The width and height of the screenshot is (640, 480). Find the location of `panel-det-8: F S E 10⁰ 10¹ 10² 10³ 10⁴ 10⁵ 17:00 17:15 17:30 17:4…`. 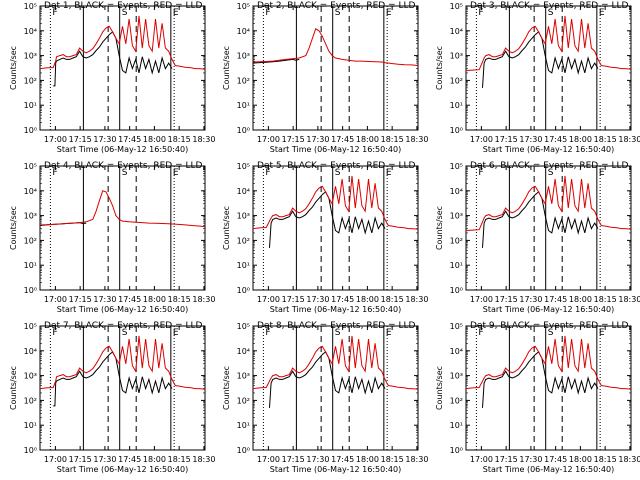

panel-det-8: F S E 10⁰ 10¹ 10² 10³ 10⁴ 10⁵ 17:00 17:15 17:30 17:4… is located at coordinates (325, 397).